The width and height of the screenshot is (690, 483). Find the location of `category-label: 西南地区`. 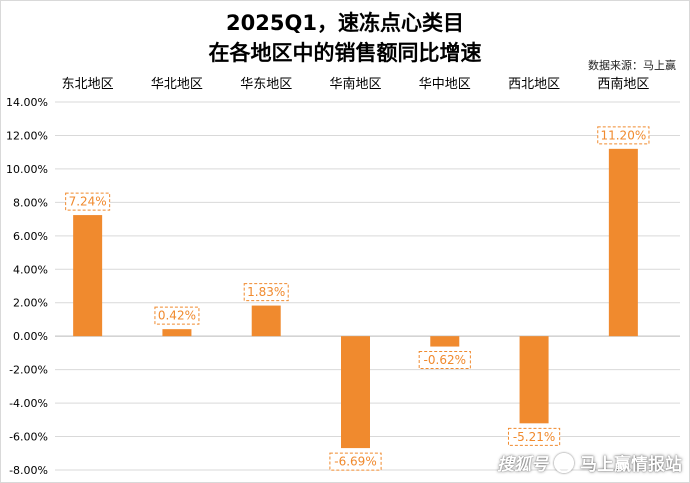

category-label: 西南地区 is located at coordinates (623, 84).